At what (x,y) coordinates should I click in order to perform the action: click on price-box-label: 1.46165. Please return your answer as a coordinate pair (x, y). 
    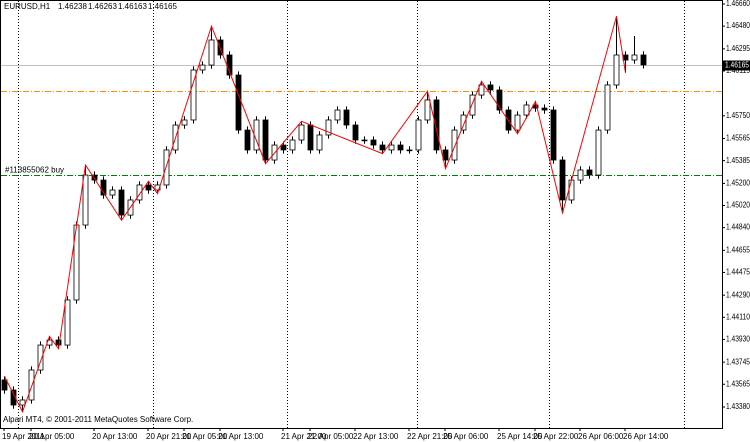
    Looking at the image, I should click on (737, 65).